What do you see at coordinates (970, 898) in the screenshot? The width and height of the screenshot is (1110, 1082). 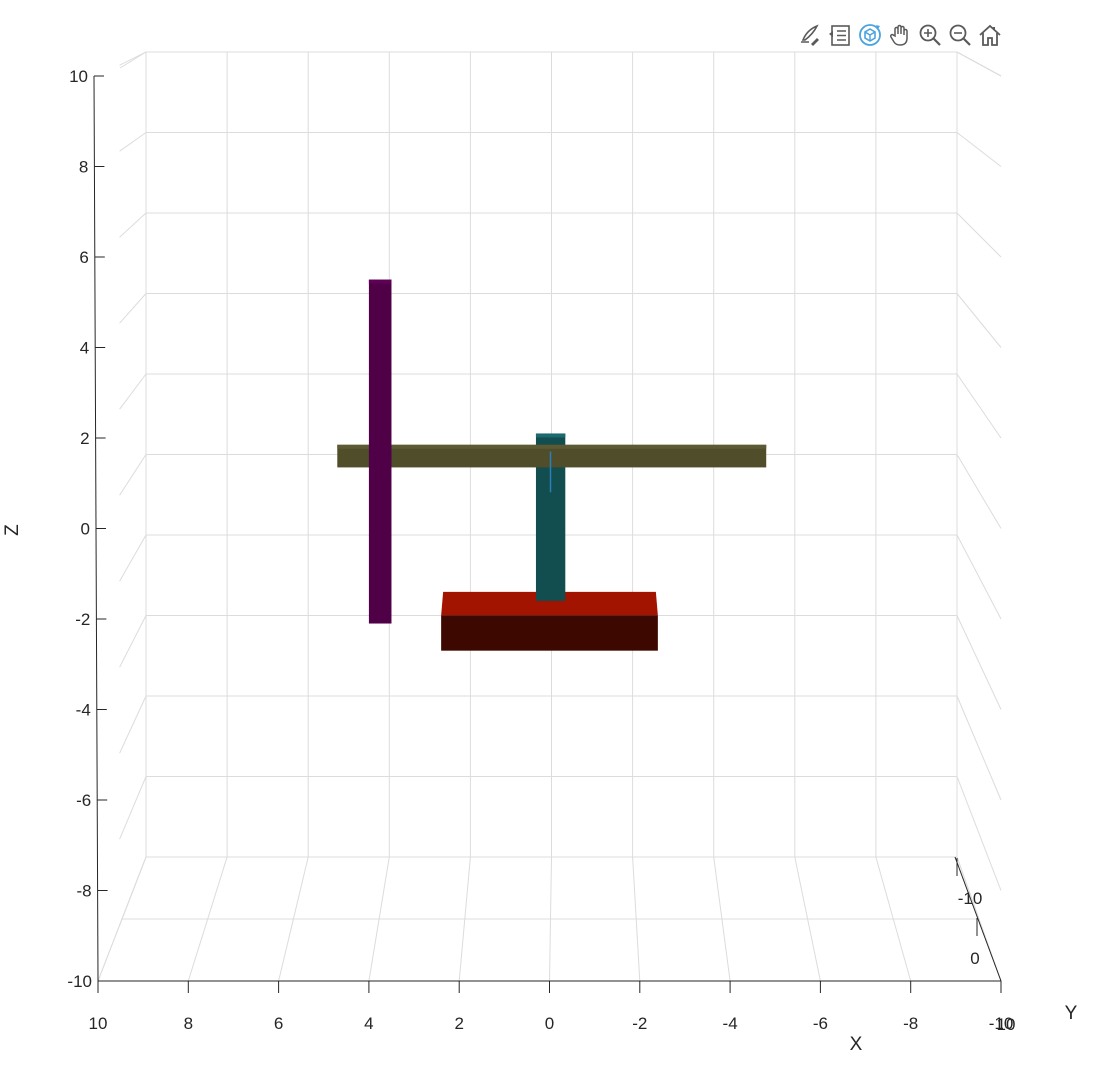 I see `y-tick-label: -10` at bounding box center [970, 898].